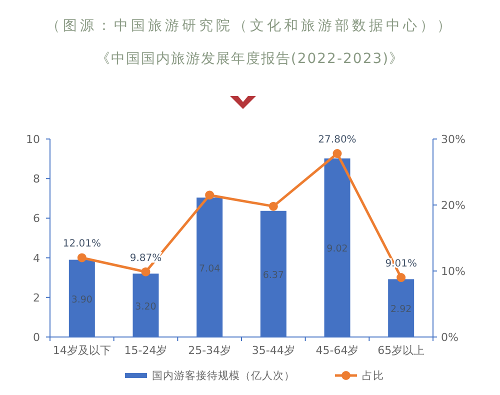  What do you see at coordinates (337, 249) in the screenshot?
I see `data-label: 9.02` at bounding box center [337, 249].